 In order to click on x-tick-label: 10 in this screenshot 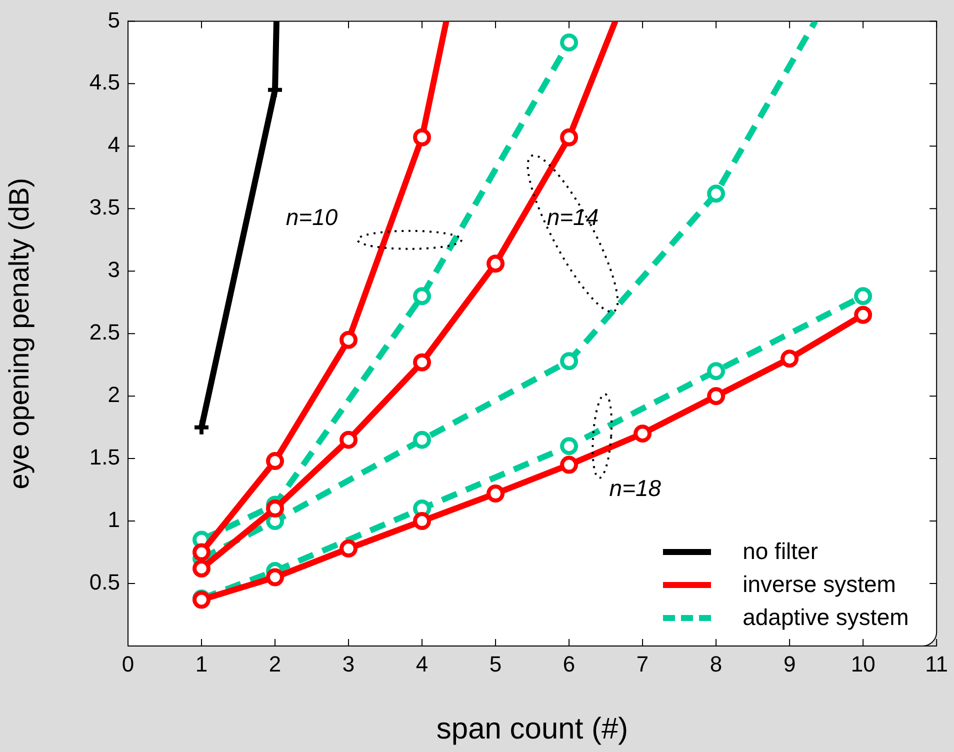, I will do `click(863, 663)`.